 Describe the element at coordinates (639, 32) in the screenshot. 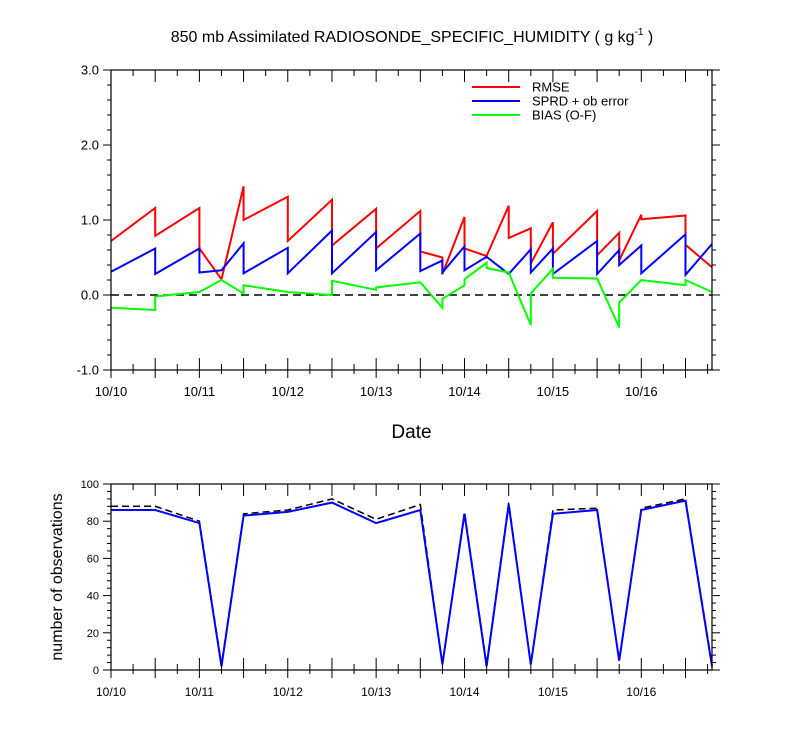

I see `title-exponent: -1` at that location.